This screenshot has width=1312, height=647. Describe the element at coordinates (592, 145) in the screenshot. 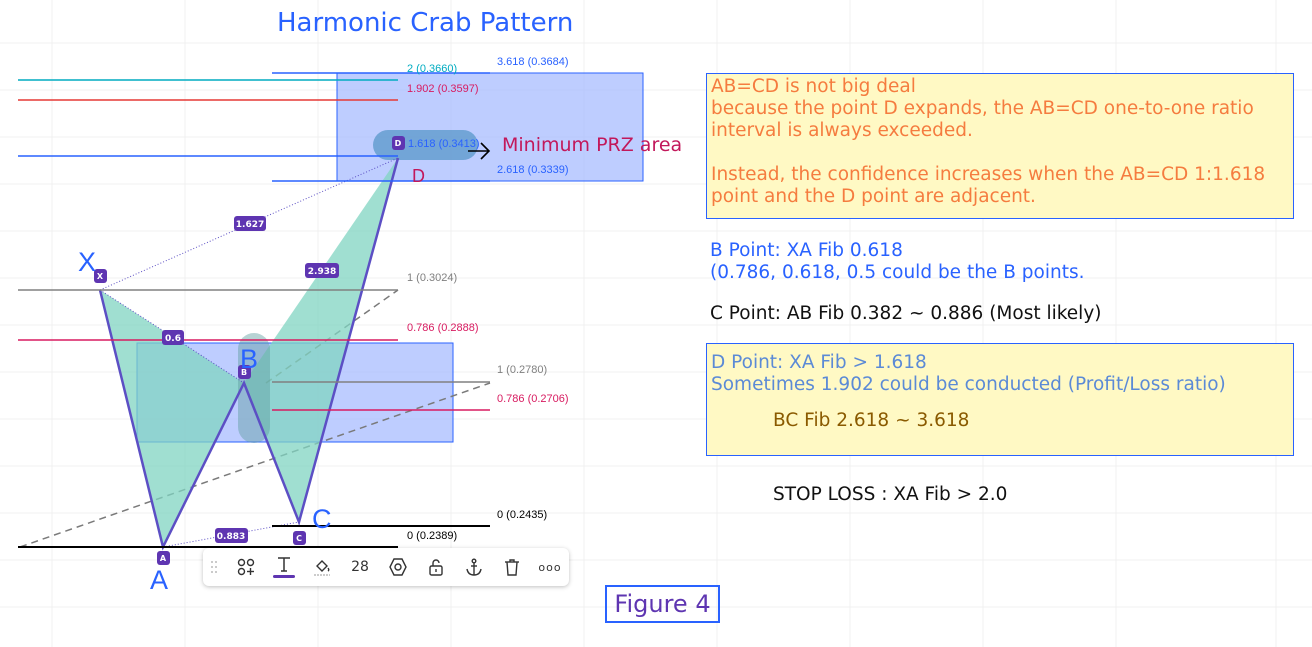

I see `prz-label: Minimum PRZ area` at that location.